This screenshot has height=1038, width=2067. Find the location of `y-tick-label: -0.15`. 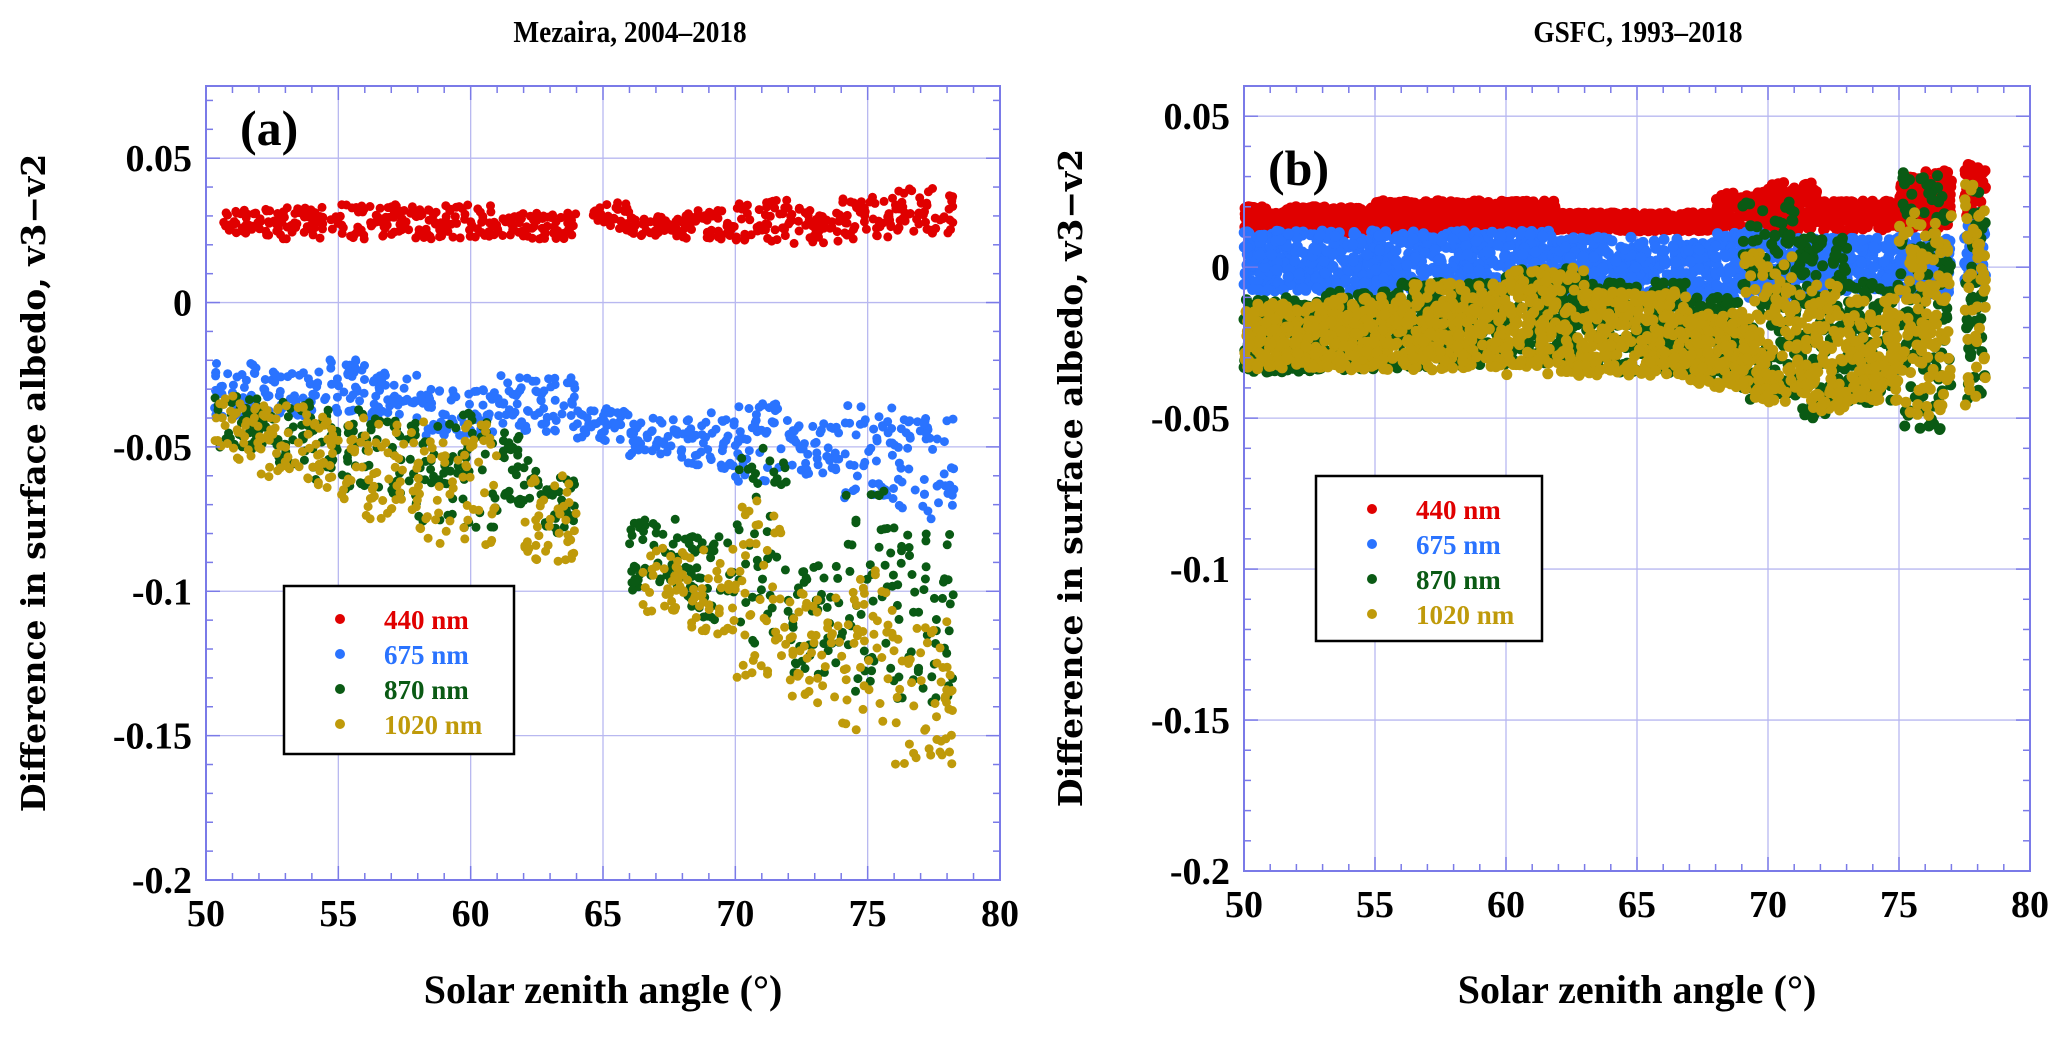

y-tick-label: -0.15 is located at coordinates (152, 737).